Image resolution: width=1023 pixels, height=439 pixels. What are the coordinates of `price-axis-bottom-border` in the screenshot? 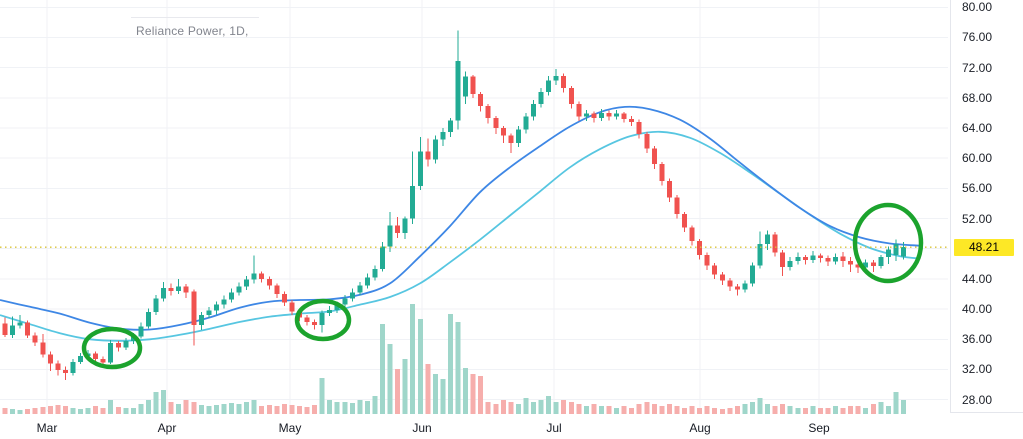 It's located at (986, 412).